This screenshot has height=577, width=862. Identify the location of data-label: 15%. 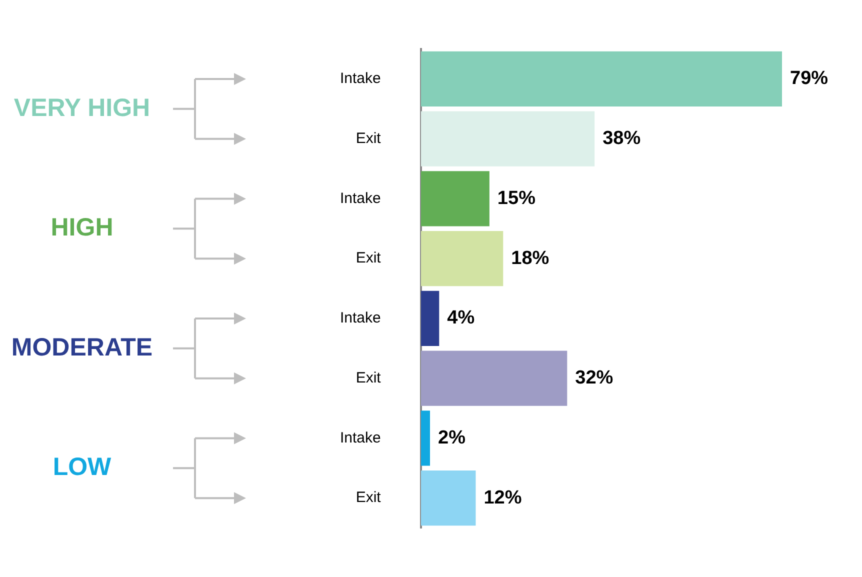
(516, 198).